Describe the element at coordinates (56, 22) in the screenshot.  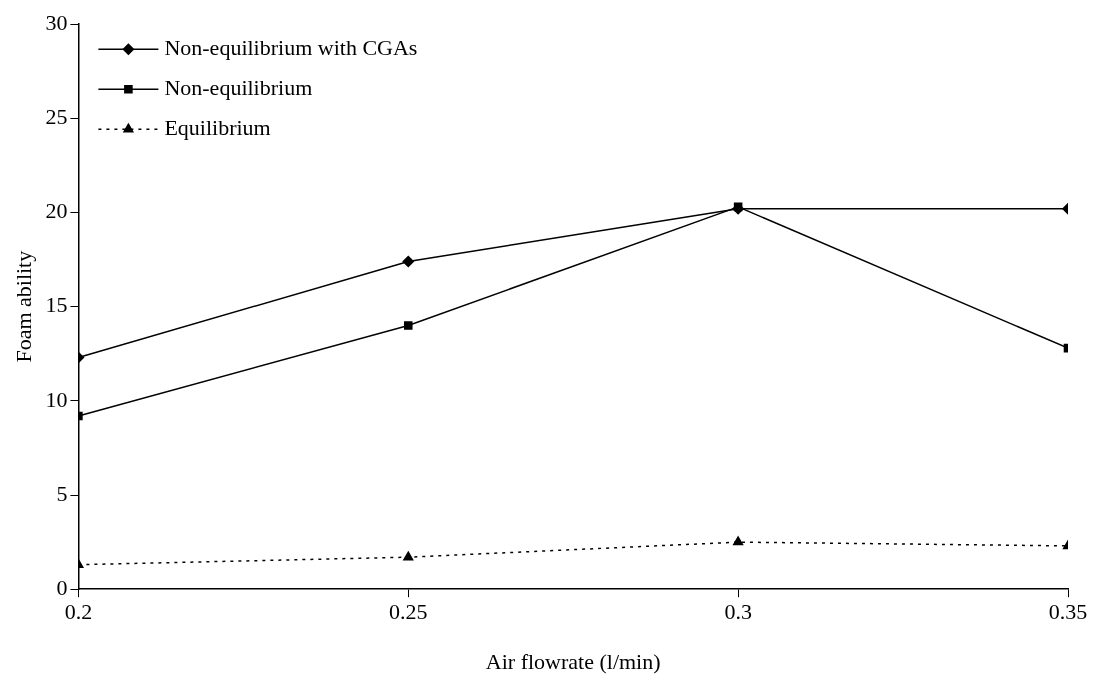
I see `y-tick-label: 30` at that location.